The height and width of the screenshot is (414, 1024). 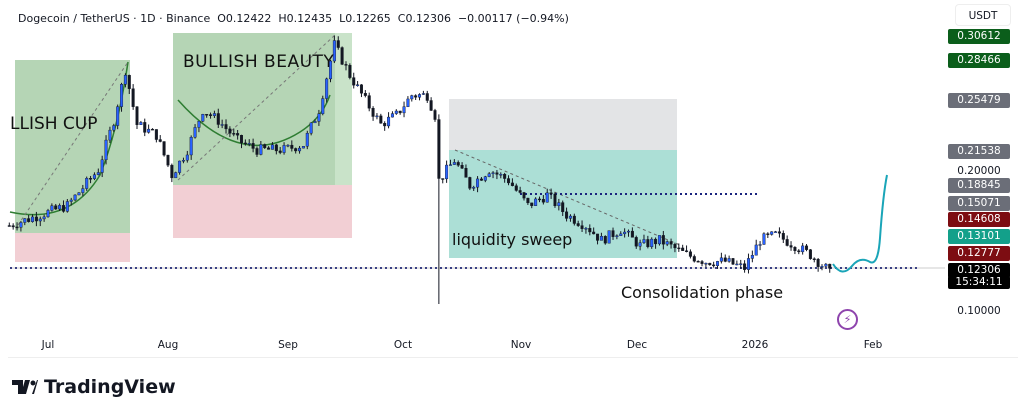 I want to click on cup-zone, so click(x=72, y=146).